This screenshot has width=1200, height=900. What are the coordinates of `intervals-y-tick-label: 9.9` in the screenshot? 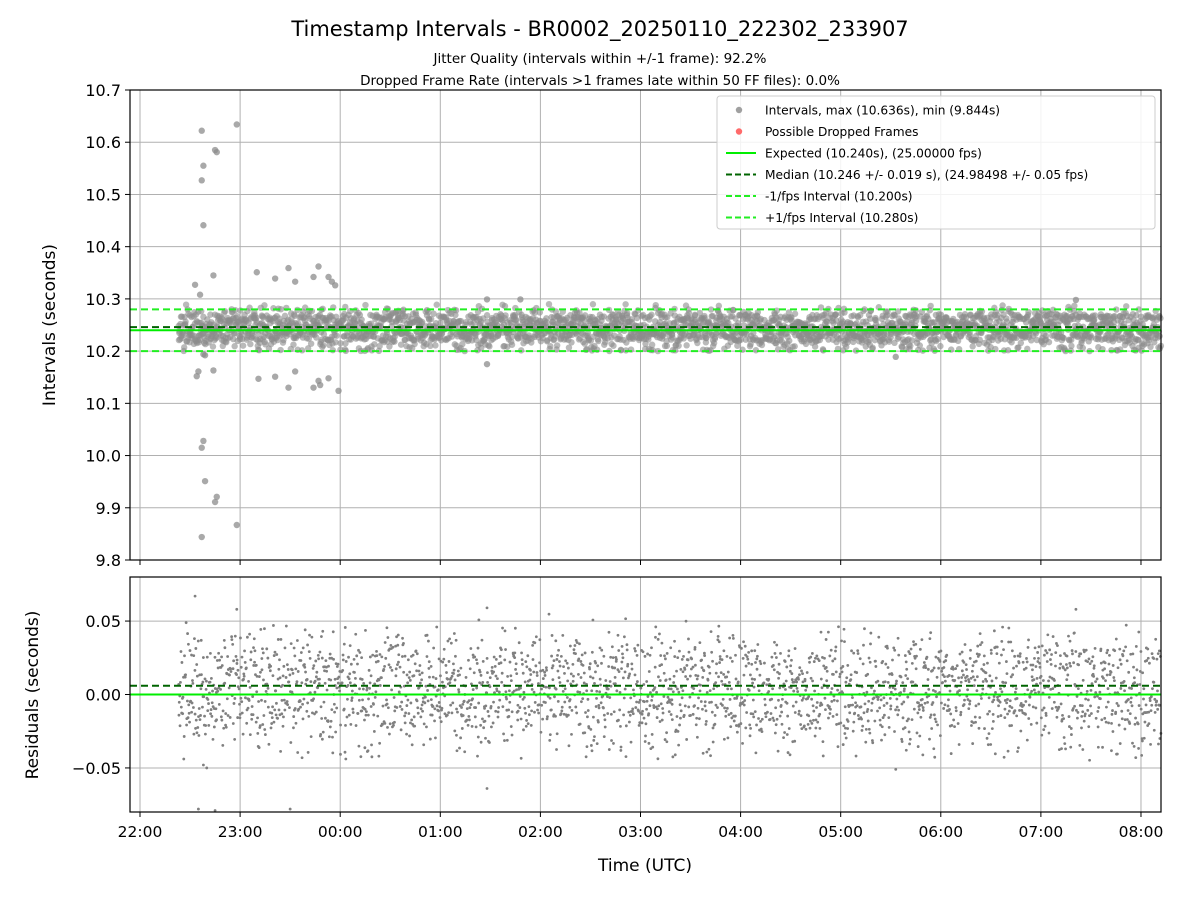 It's located at (108, 508).